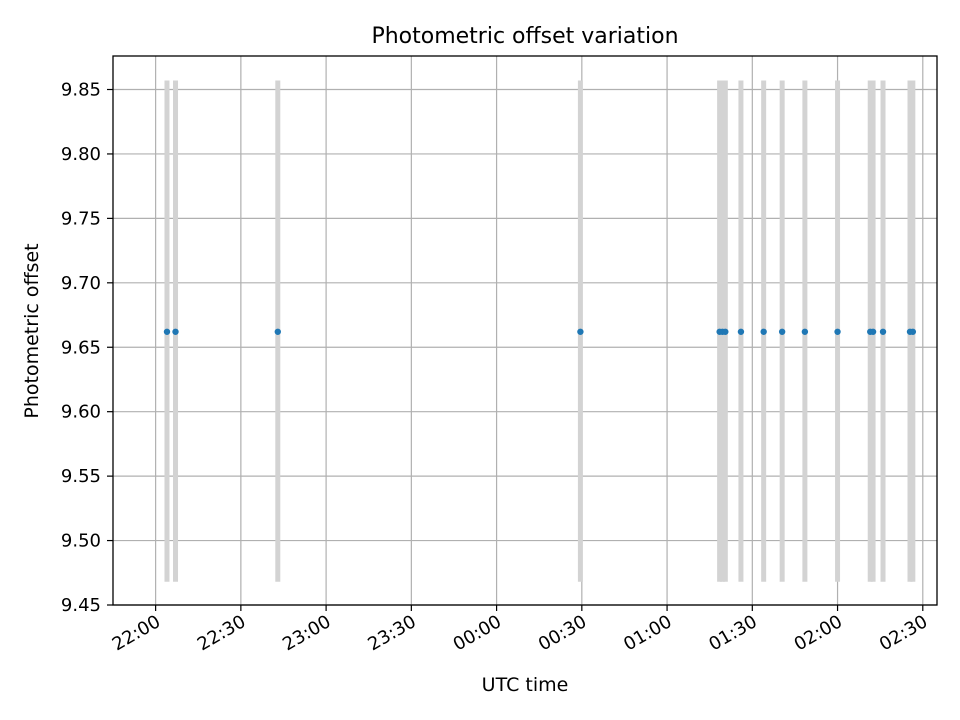  Describe the element at coordinates (81, 412) in the screenshot. I see `y-tick-label: 9.60` at that location.